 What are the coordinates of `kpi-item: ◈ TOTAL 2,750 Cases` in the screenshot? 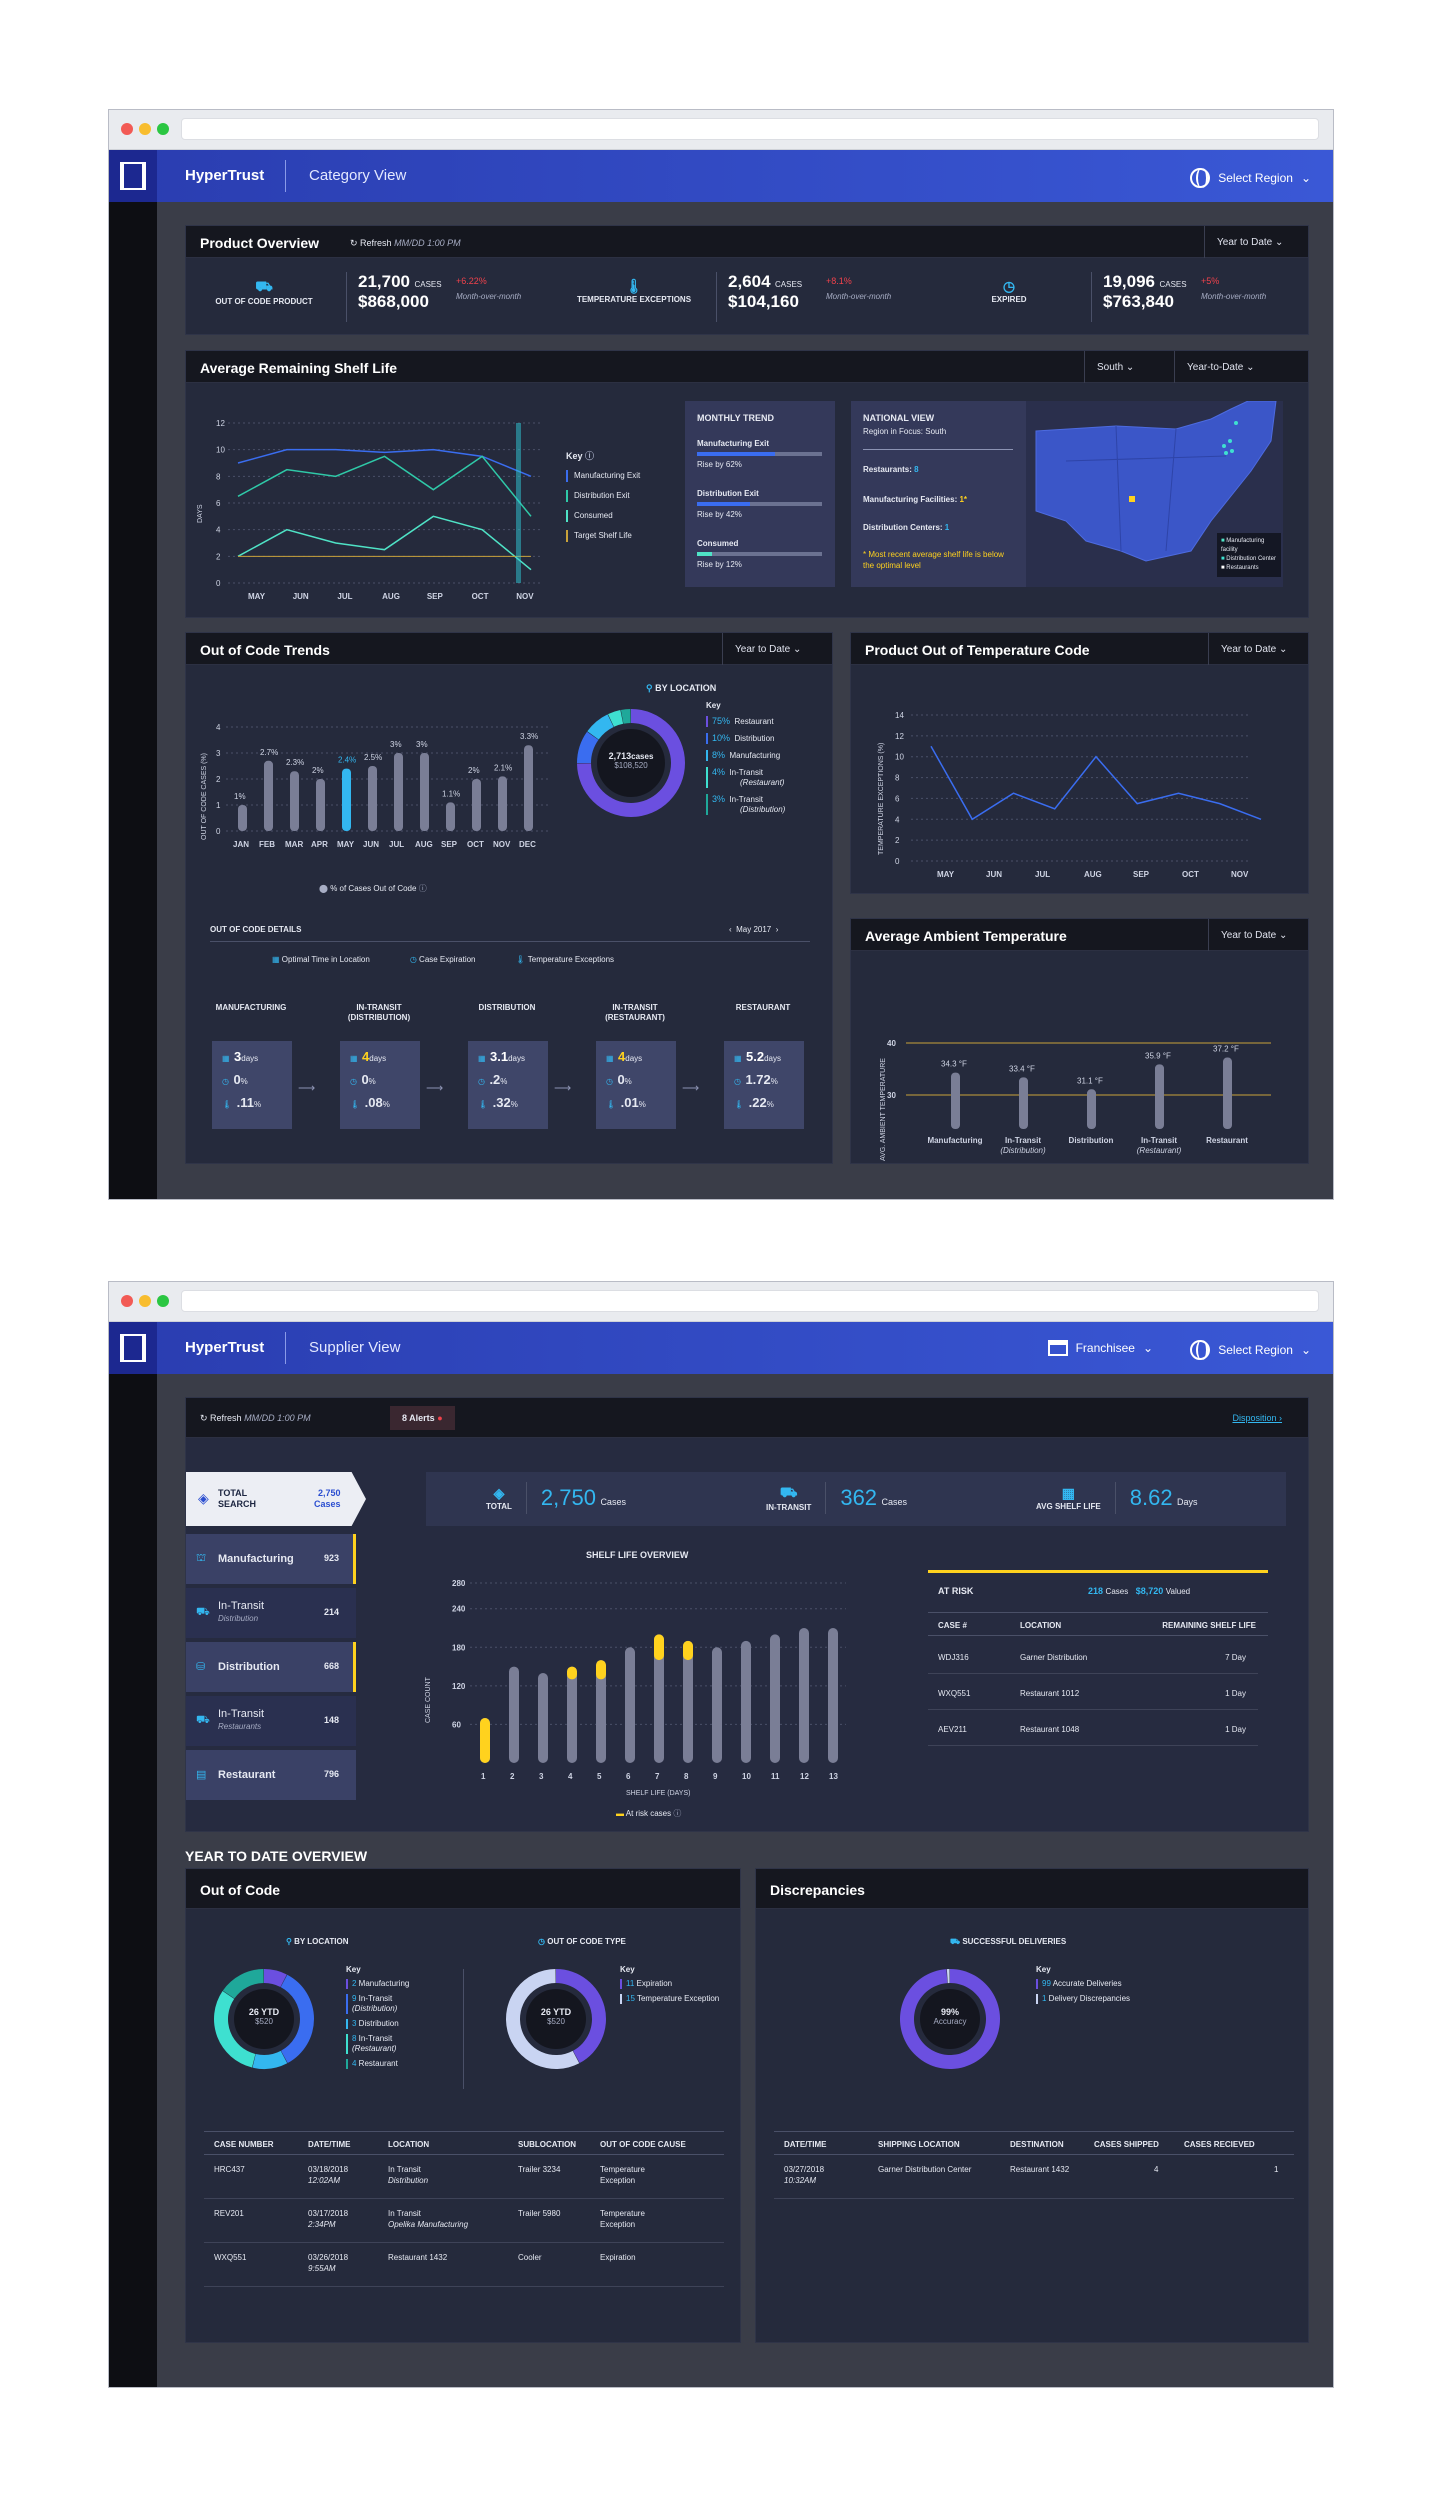 It's located at (556, 1498).